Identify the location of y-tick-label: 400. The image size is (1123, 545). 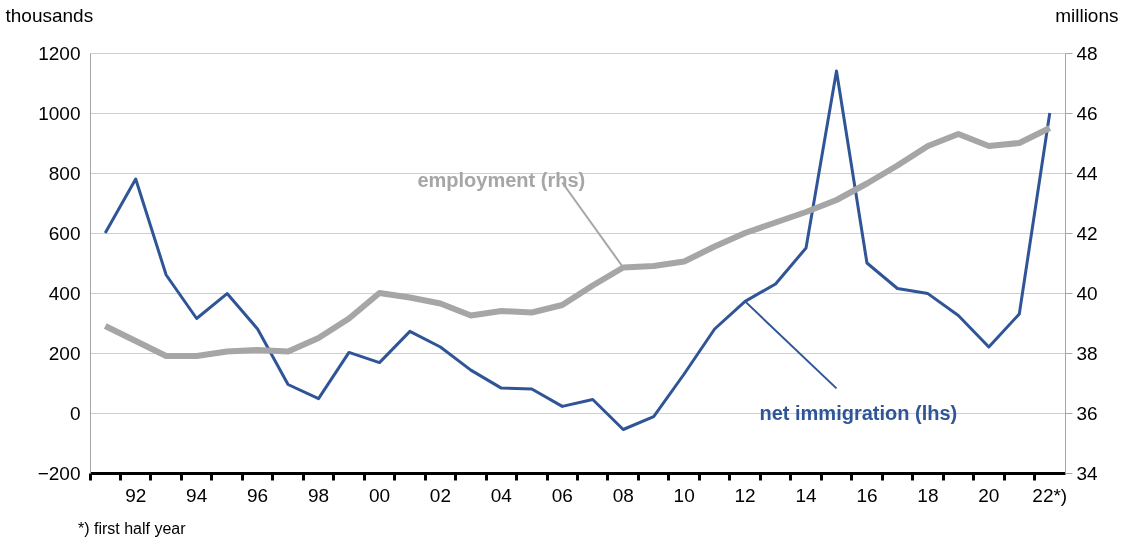
(64, 293).